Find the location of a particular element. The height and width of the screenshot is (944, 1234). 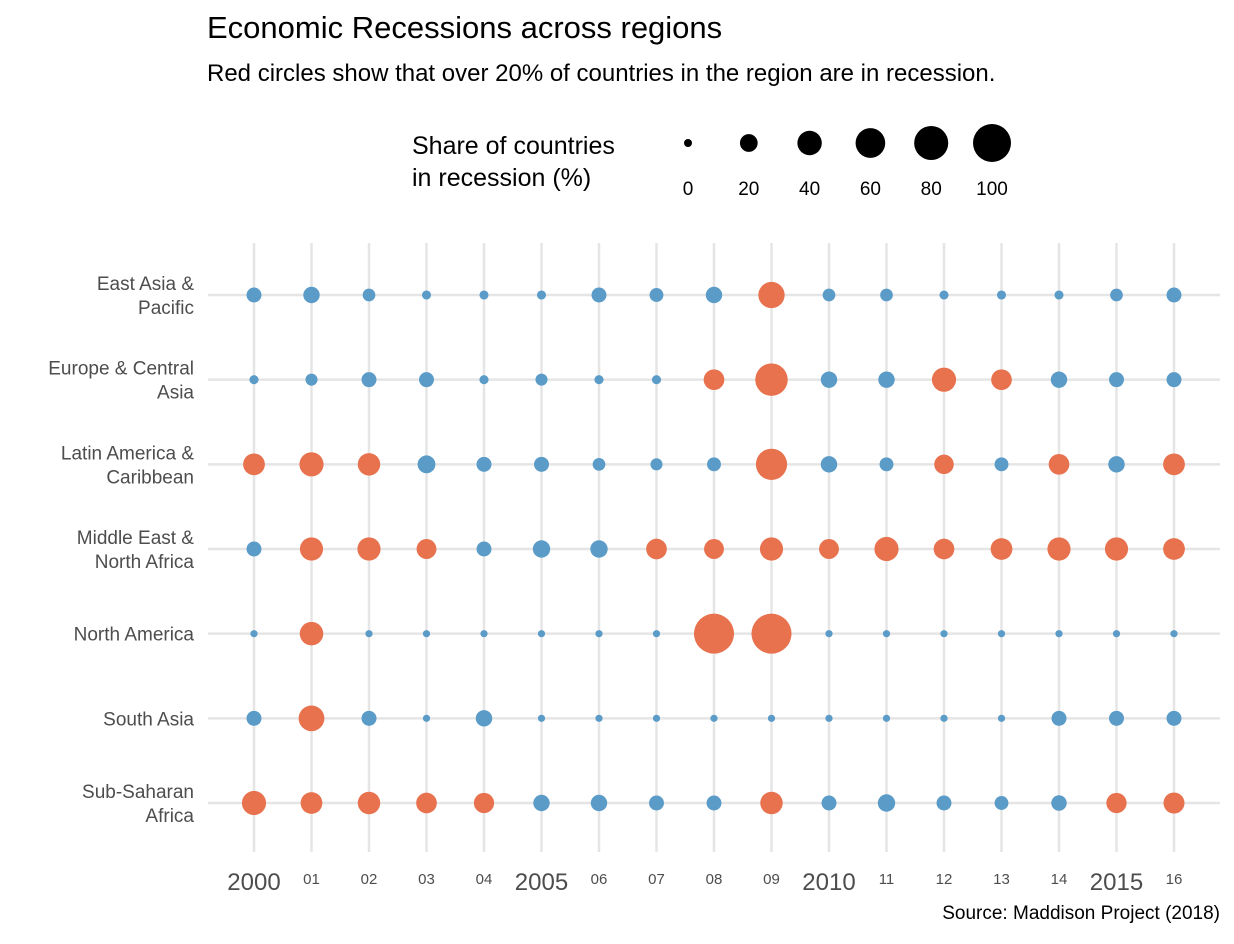

x-tick-label: 06 is located at coordinates (599, 879).